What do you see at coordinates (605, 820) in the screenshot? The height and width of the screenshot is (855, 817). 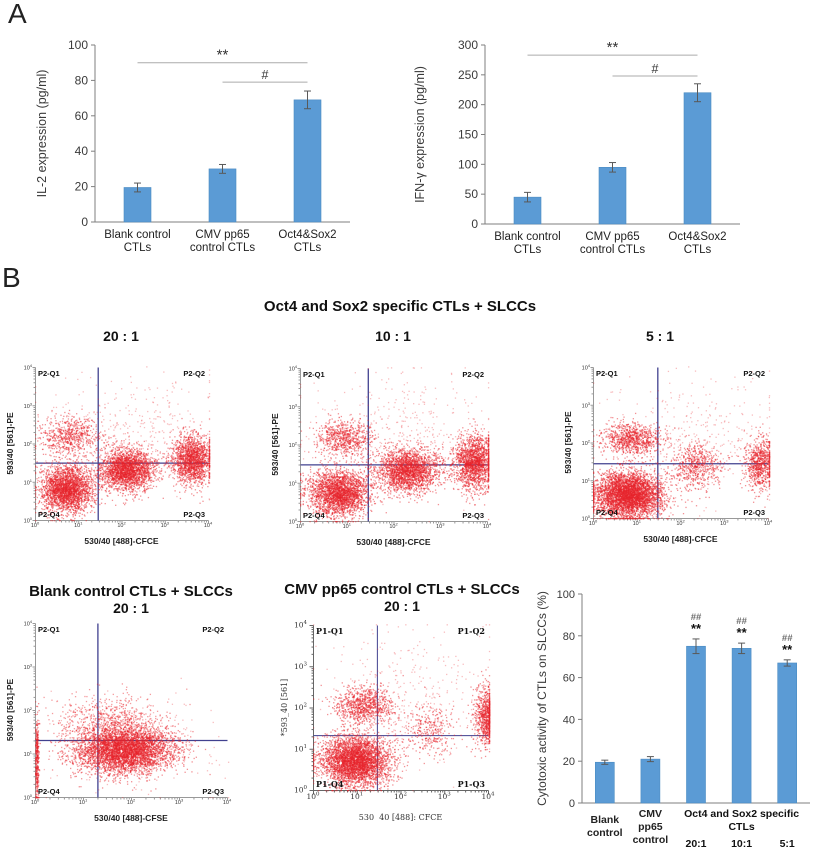 I see `svg-text: Blank` at bounding box center [605, 820].